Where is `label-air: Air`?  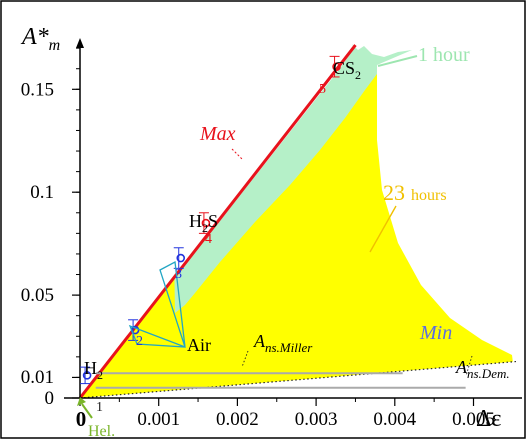
label-air: Air is located at coordinates (199, 345).